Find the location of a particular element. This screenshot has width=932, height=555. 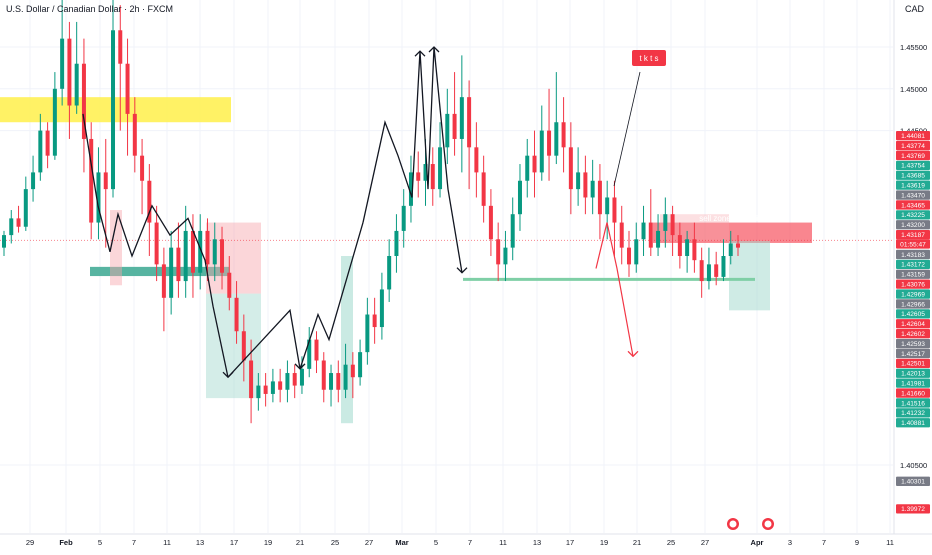

price-badge-label: 1.41981 is located at coordinates (913, 384).